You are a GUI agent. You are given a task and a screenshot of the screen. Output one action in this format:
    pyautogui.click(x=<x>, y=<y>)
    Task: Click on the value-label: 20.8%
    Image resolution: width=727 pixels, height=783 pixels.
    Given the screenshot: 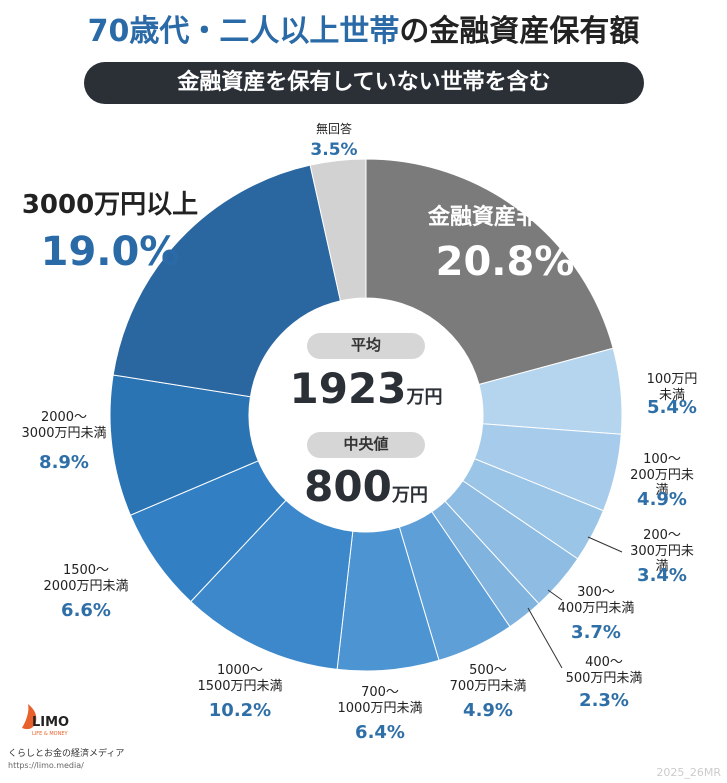 What is the action you would take?
    pyautogui.click(x=505, y=262)
    